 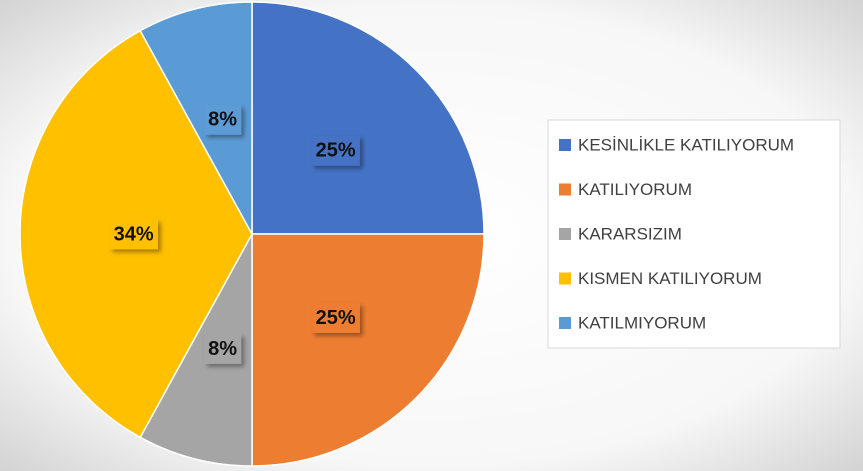 What do you see at coordinates (642, 322) in the screenshot?
I see `legend-label: KATILMIYORUM` at bounding box center [642, 322].